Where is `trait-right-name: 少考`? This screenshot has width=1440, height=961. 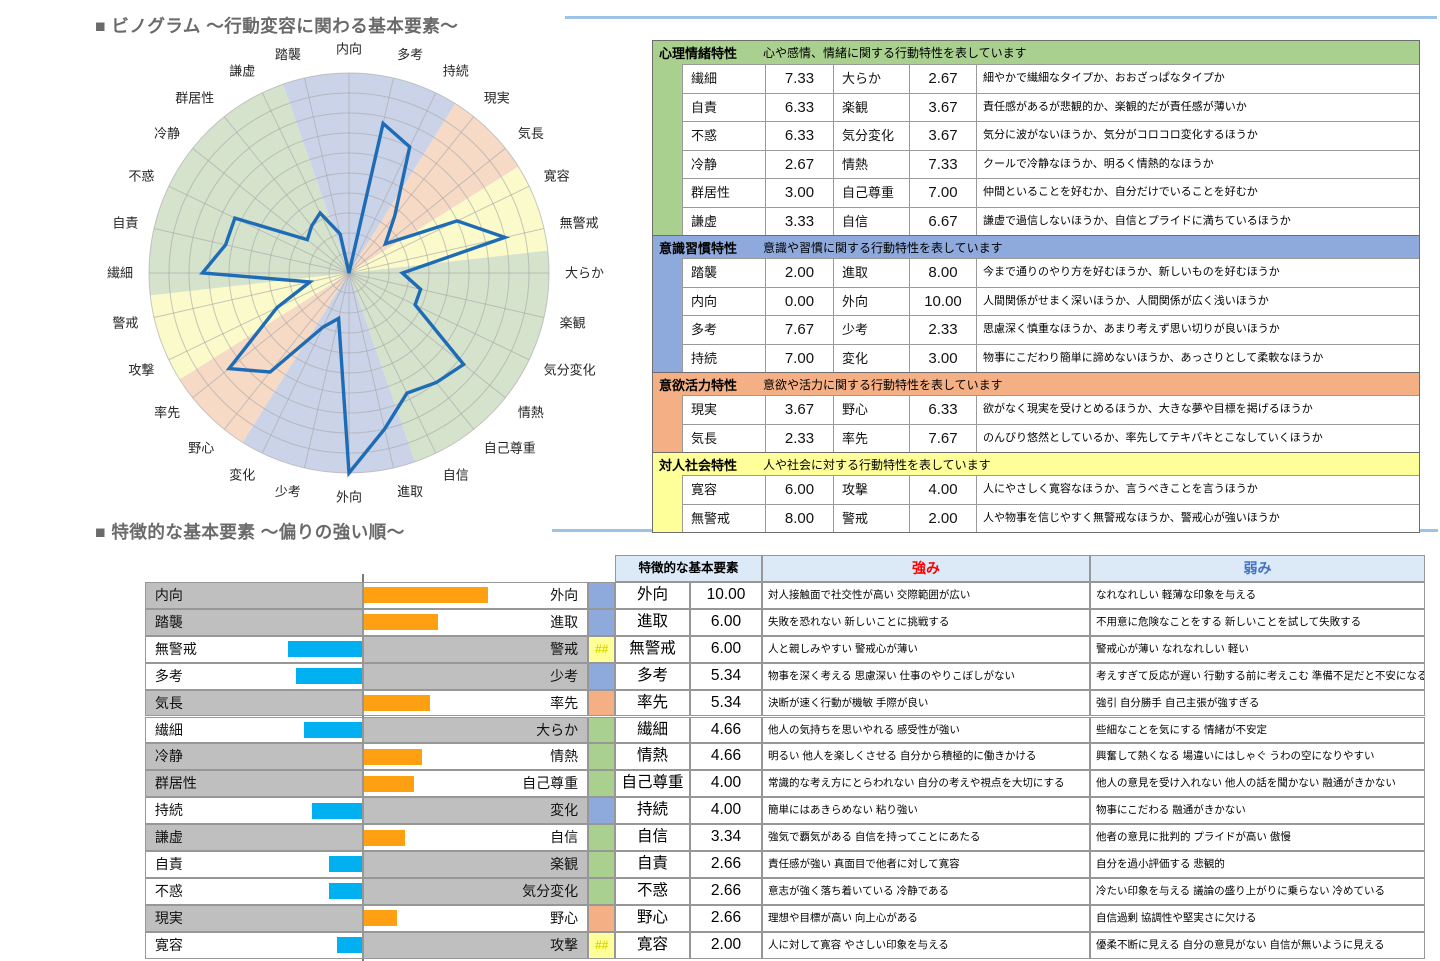 trait-right-name: 少考 is located at coordinates (871, 330).